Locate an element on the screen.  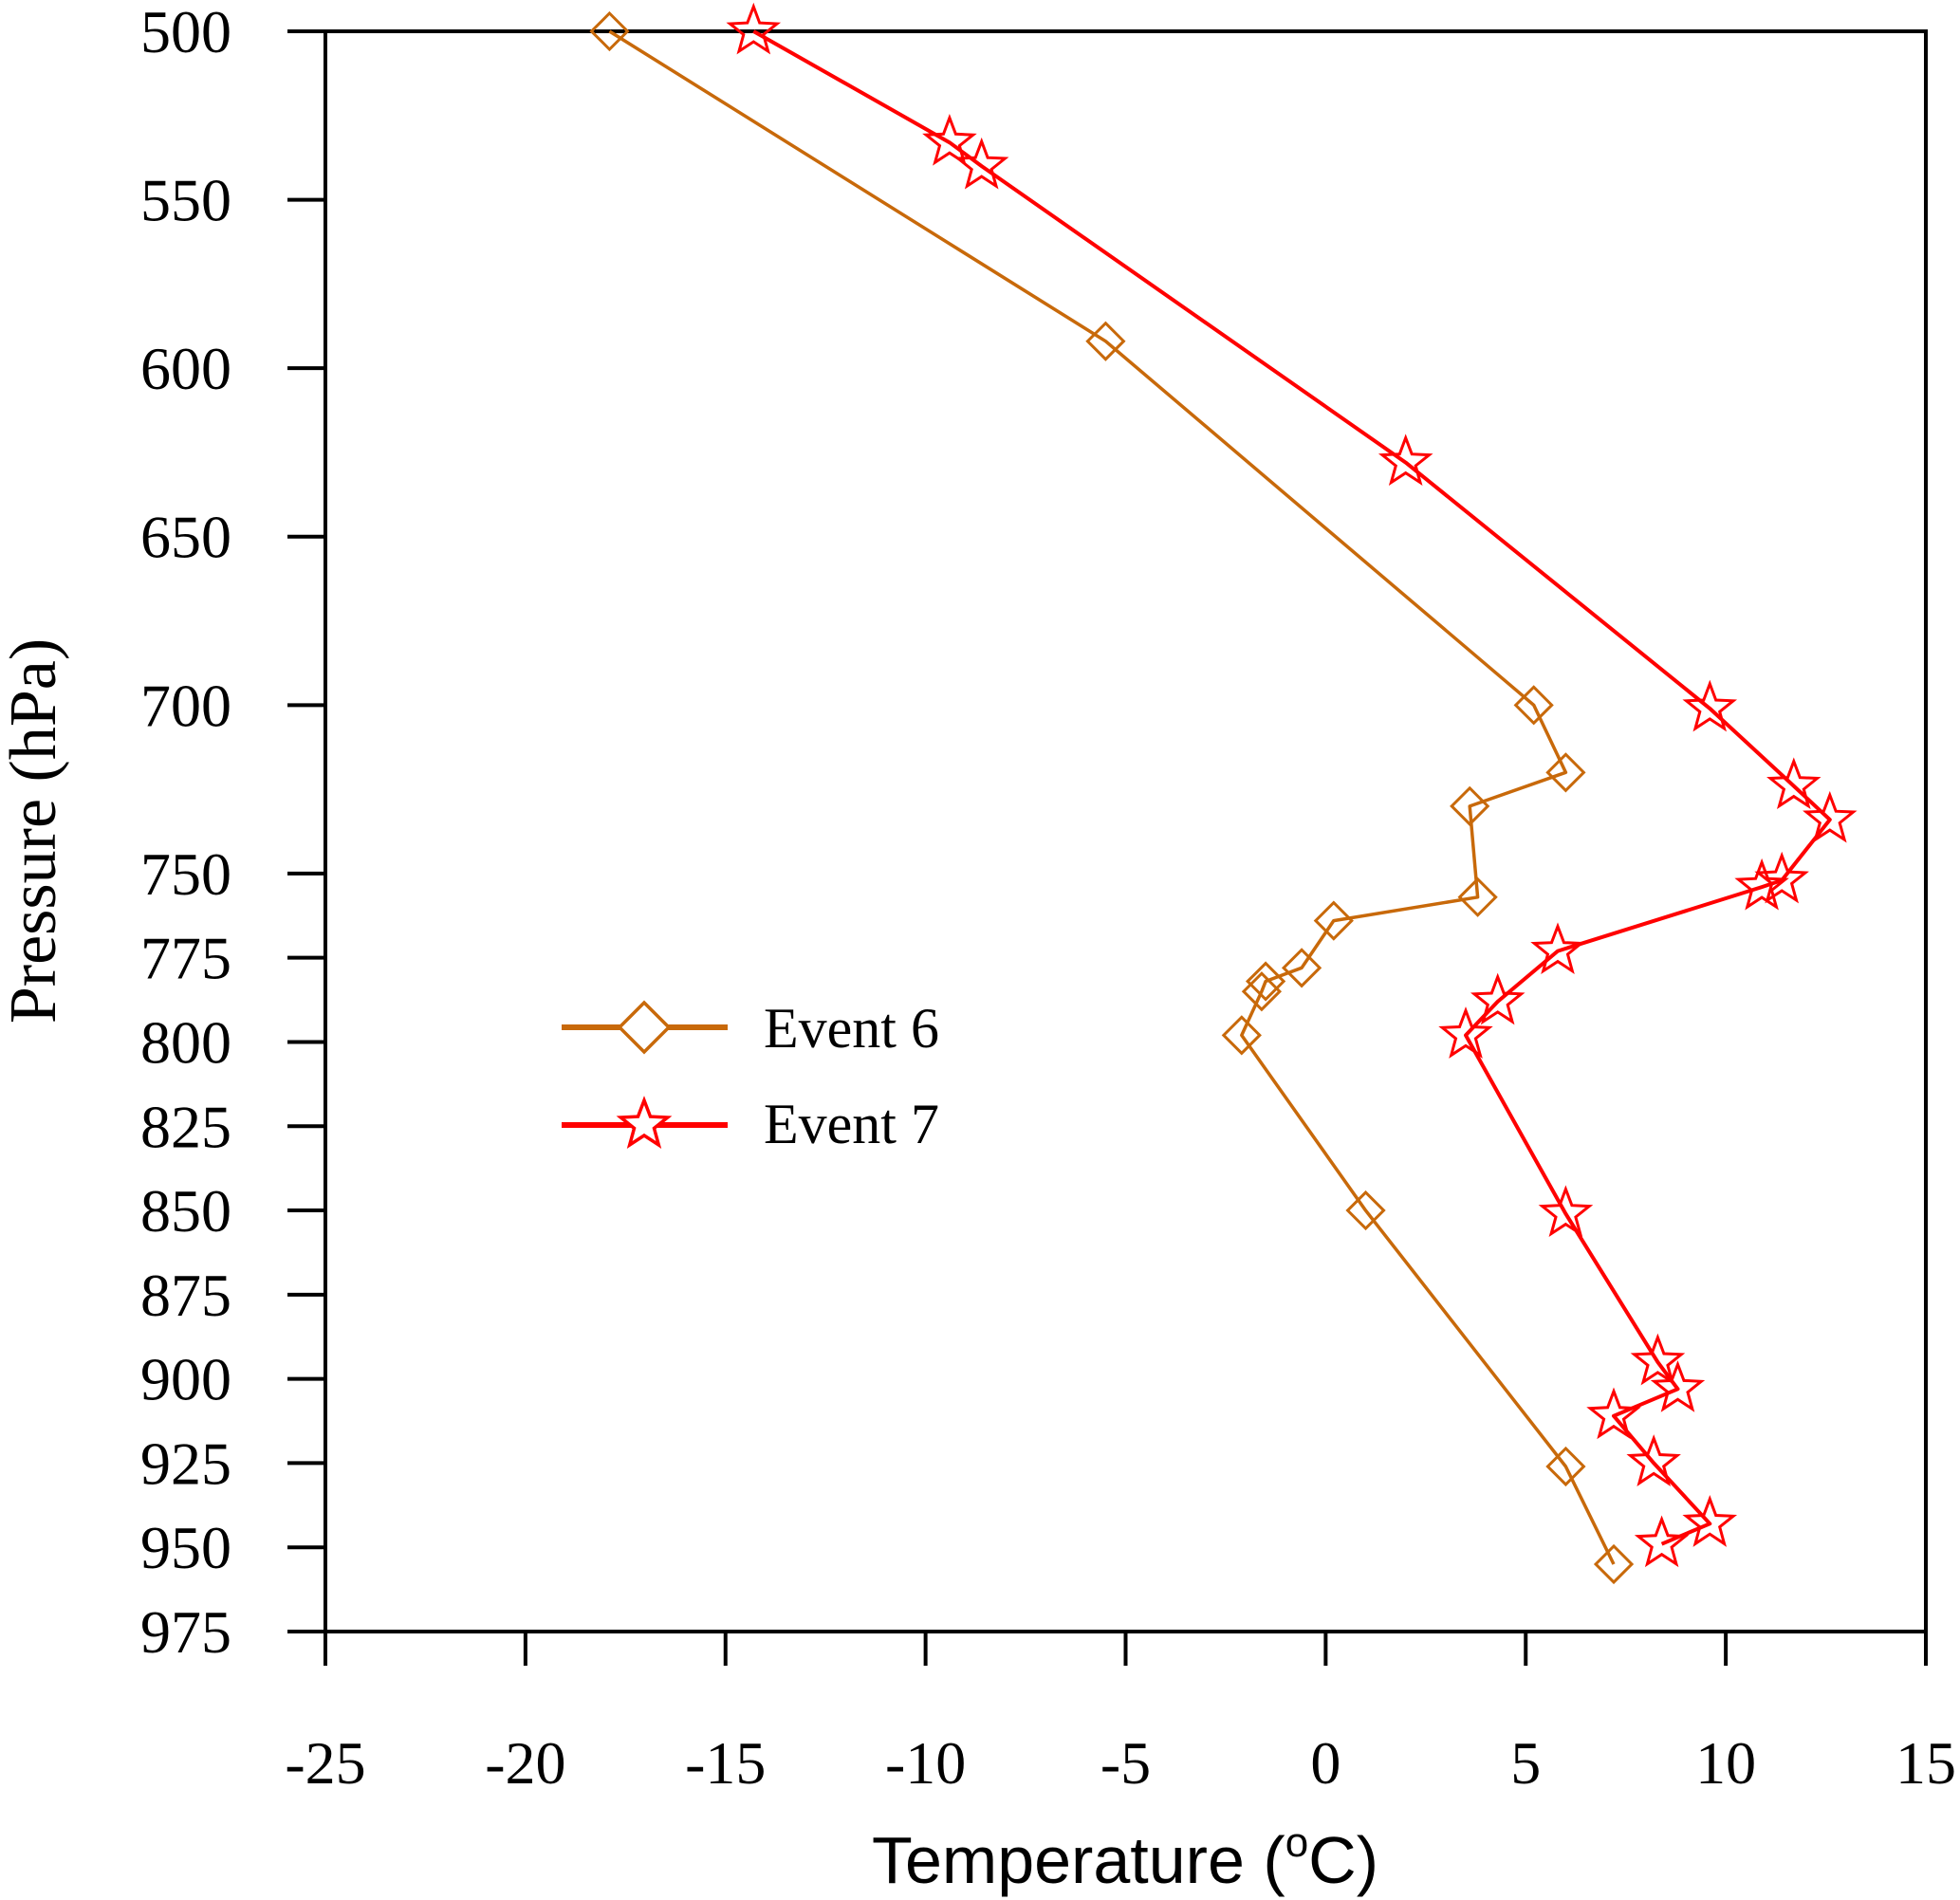
y-tick-label: 875 is located at coordinates (186, 1295).